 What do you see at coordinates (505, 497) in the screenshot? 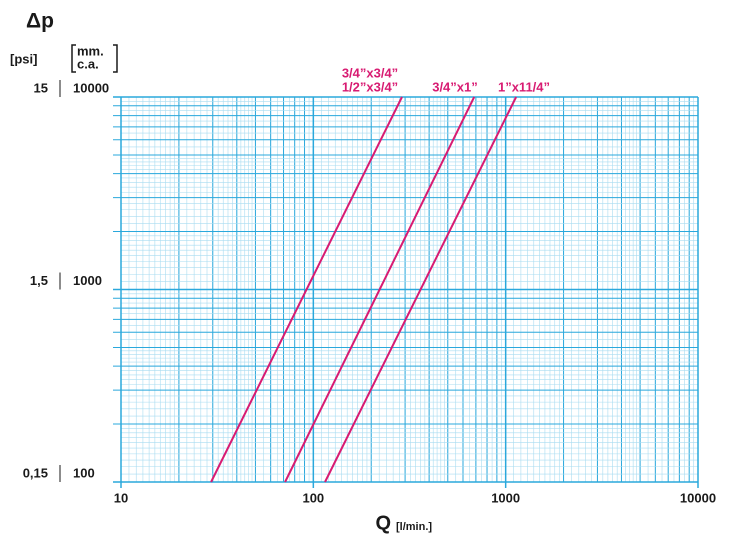
I see `x-tick-label: 1000` at bounding box center [505, 497].